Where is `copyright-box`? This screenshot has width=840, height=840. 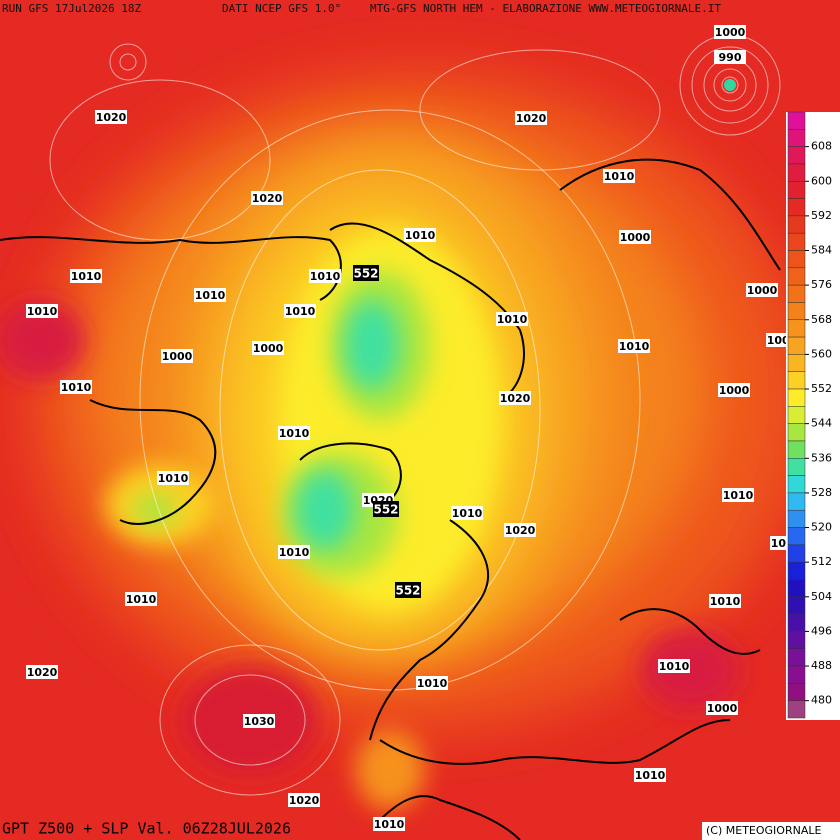
copyright-box is located at coordinates (771, 831).